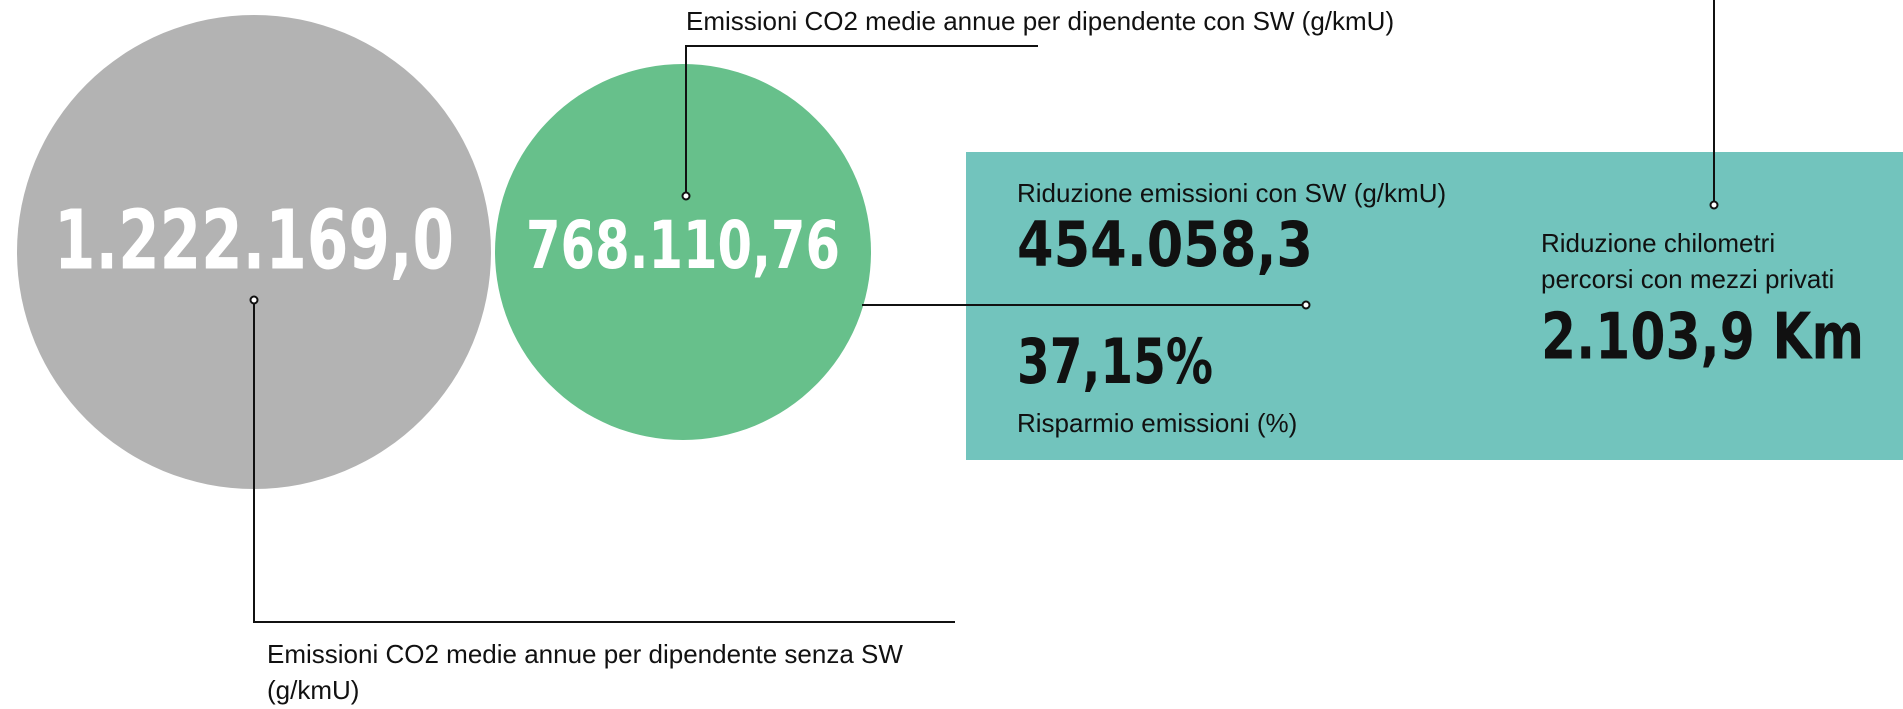 The height and width of the screenshot is (709, 1903). I want to click on value-without-sw: 1.222.169,0, so click(254, 240).